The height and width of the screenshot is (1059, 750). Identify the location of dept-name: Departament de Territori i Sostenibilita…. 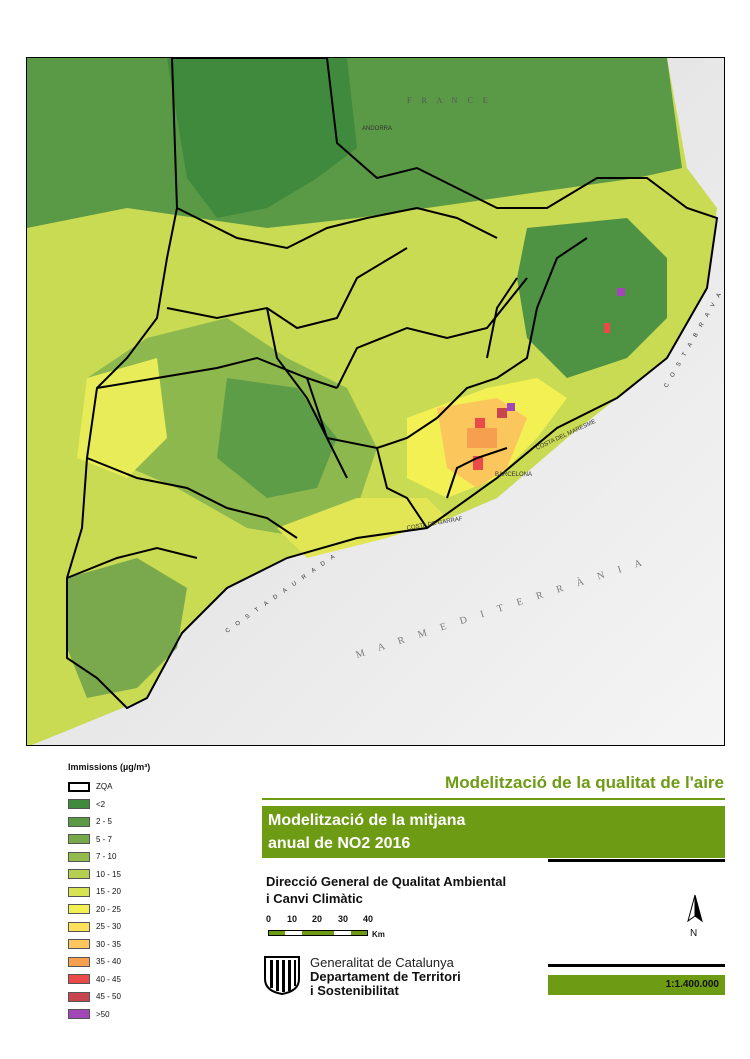
(385, 984).